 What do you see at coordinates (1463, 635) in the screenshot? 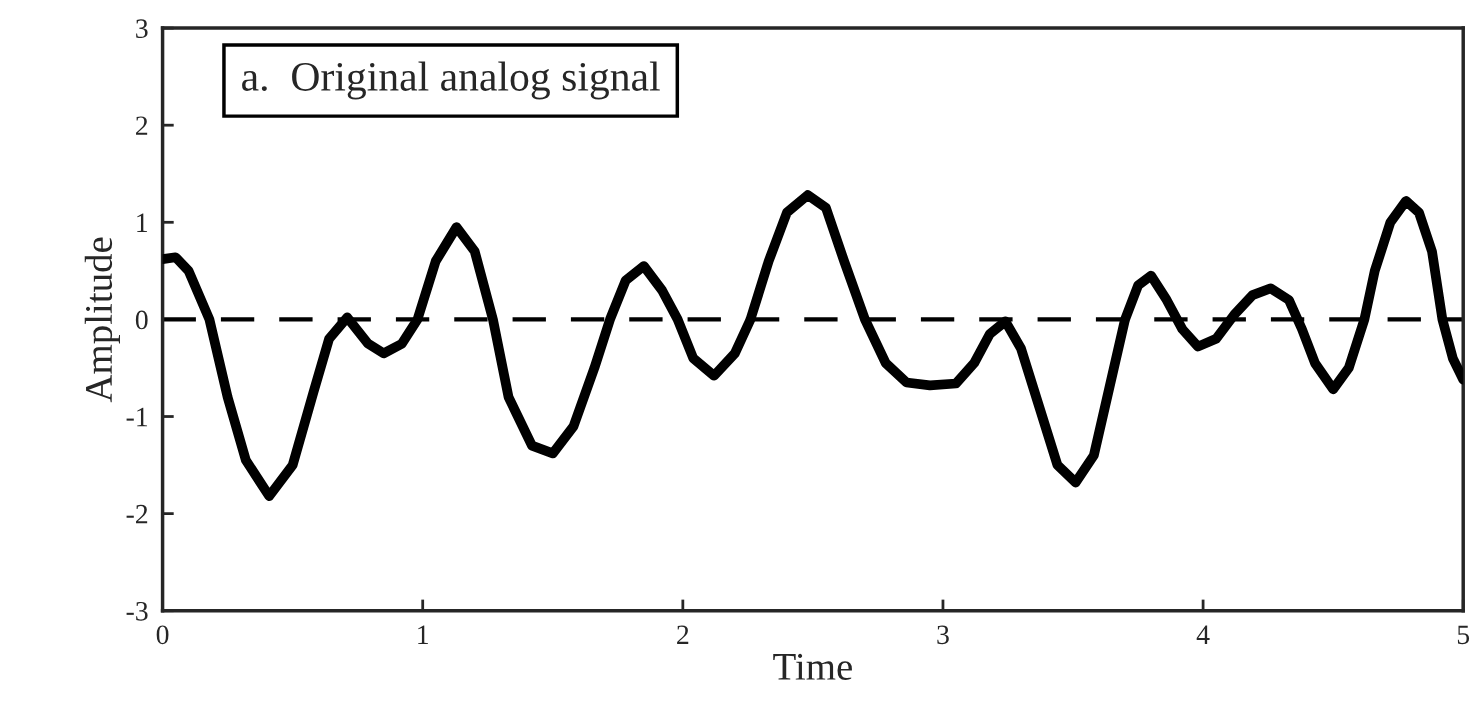
I see `x-tick-label: 5` at bounding box center [1463, 635].